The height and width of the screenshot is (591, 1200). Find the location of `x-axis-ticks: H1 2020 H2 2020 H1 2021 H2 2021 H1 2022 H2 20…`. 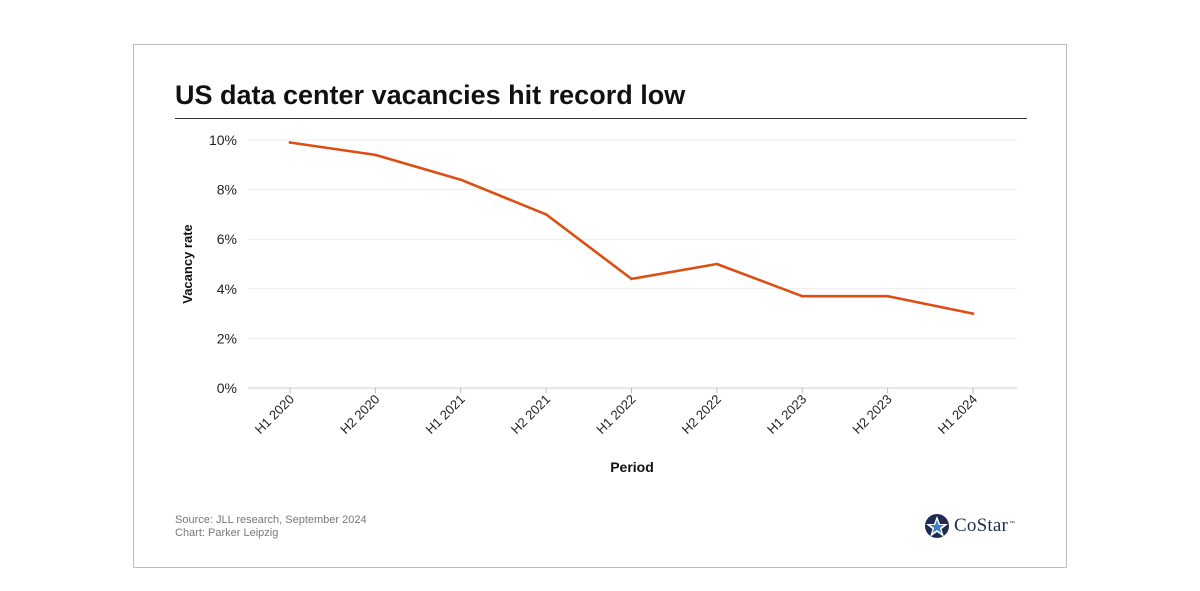

x-axis-ticks: H1 2020 H2 2020 H1 2021 H2 2021 H1 2022 H2 20… is located at coordinates (616, 412).